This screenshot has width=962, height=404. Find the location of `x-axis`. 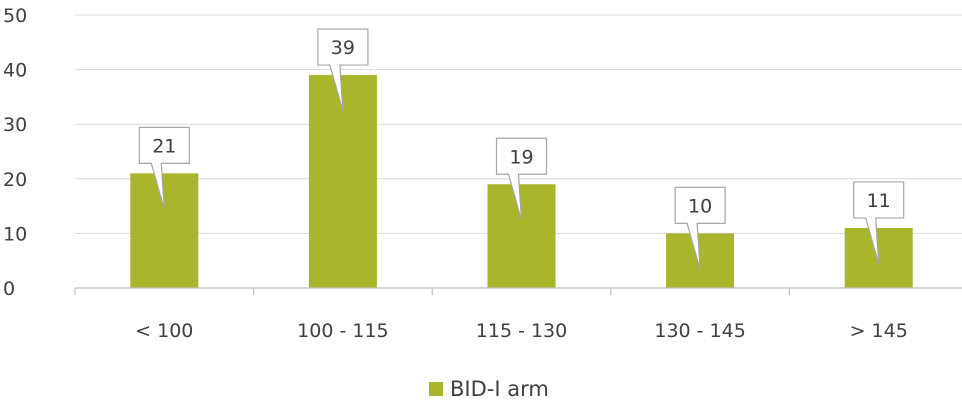

x-axis is located at coordinates (518, 291).